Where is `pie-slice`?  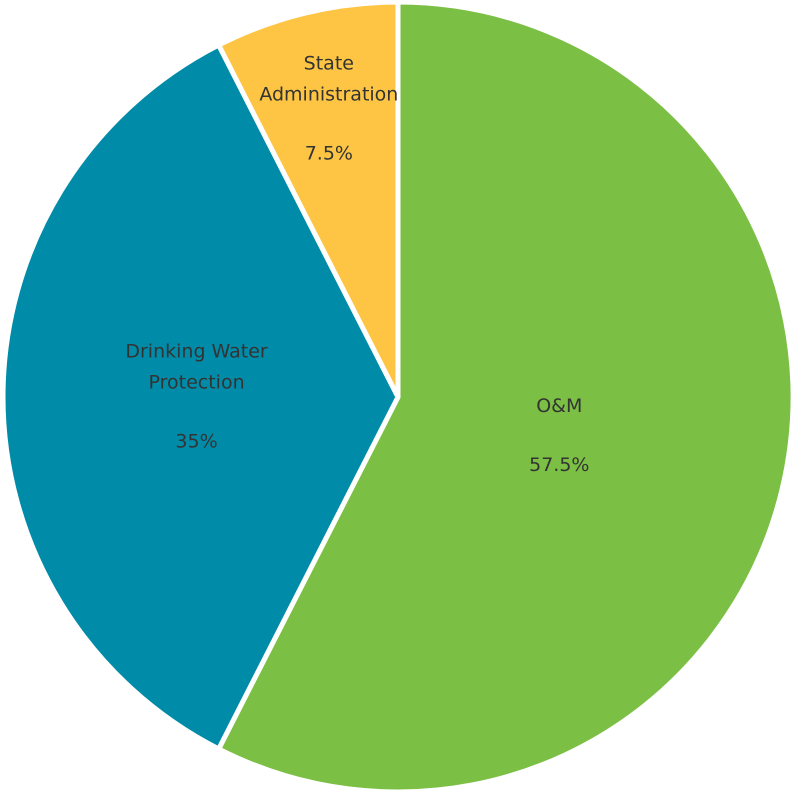 pie-slice is located at coordinates (308, 200).